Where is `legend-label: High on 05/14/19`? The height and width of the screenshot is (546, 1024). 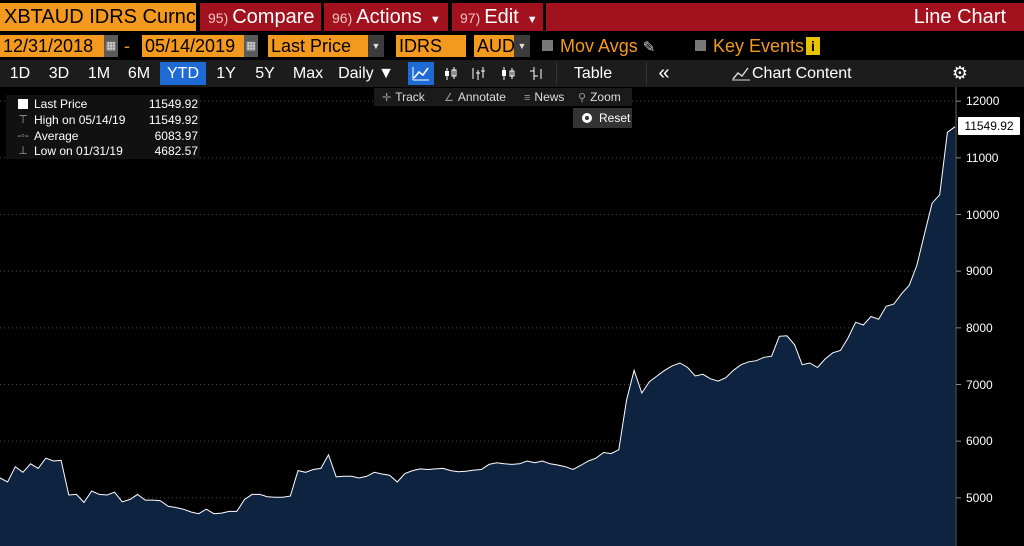
legend-label: High on 05/14/19 is located at coordinates (80, 120).